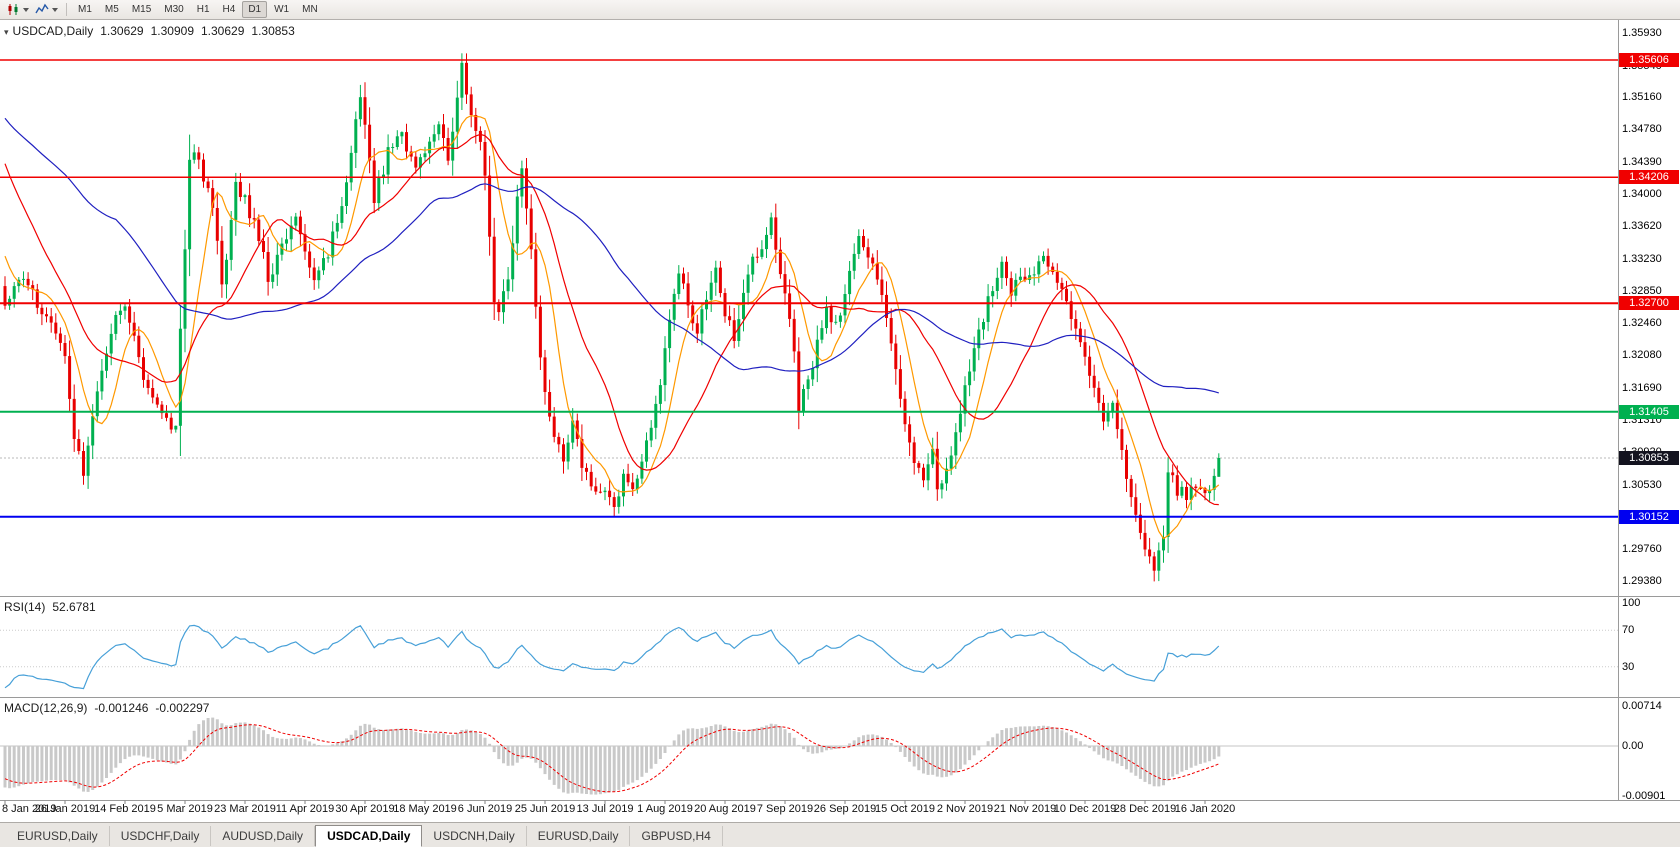 The height and width of the screenshot is (847, 1680). Describe the element at coordinates (125, 809) in the screenshot. I see `date-axis-label: 14 Feb 2019` at that location.